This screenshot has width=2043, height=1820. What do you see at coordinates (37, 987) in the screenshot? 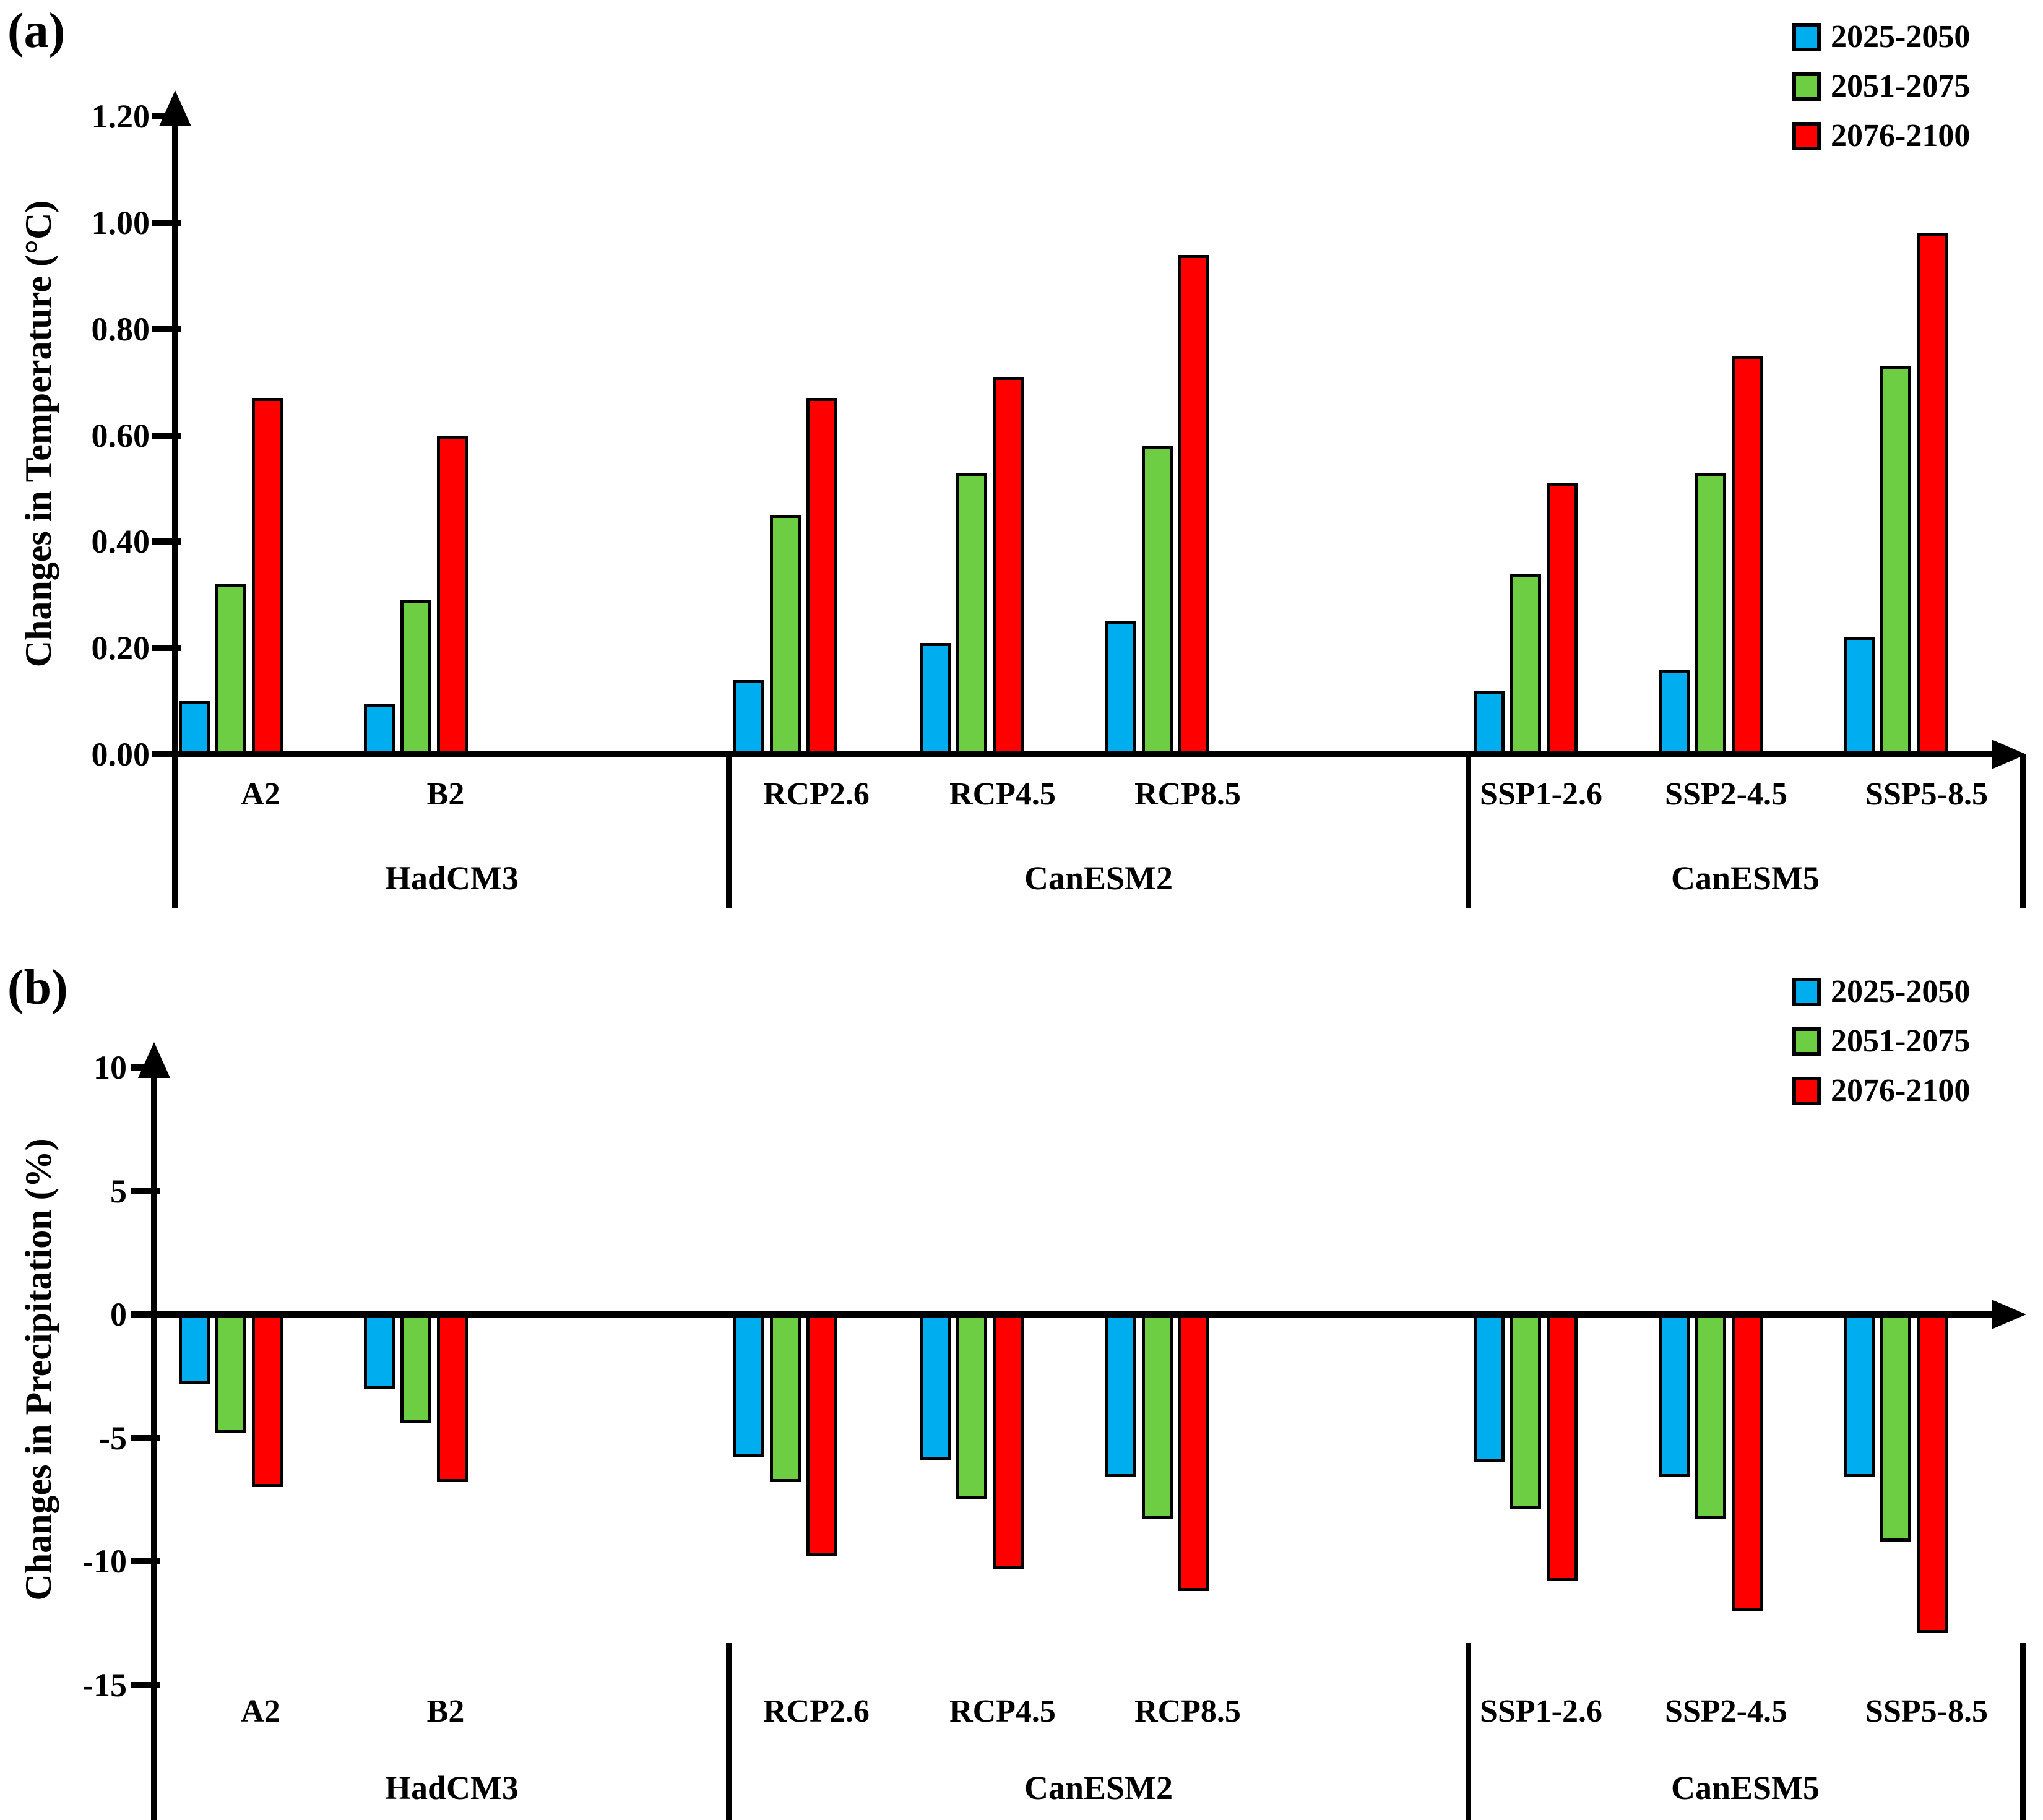
I see `panel-b-label: (b)` at bounding box center [37, 987].